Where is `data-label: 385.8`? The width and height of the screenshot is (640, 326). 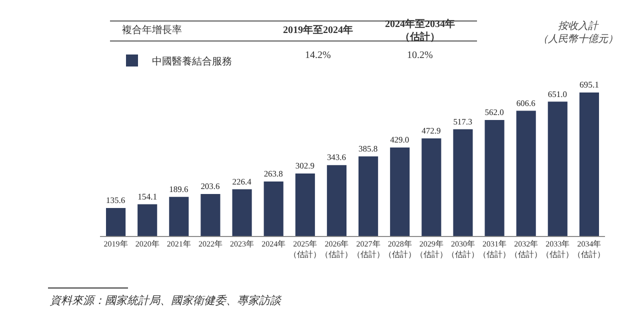
data-label: 385.8 is located at coordinates (368, 148).